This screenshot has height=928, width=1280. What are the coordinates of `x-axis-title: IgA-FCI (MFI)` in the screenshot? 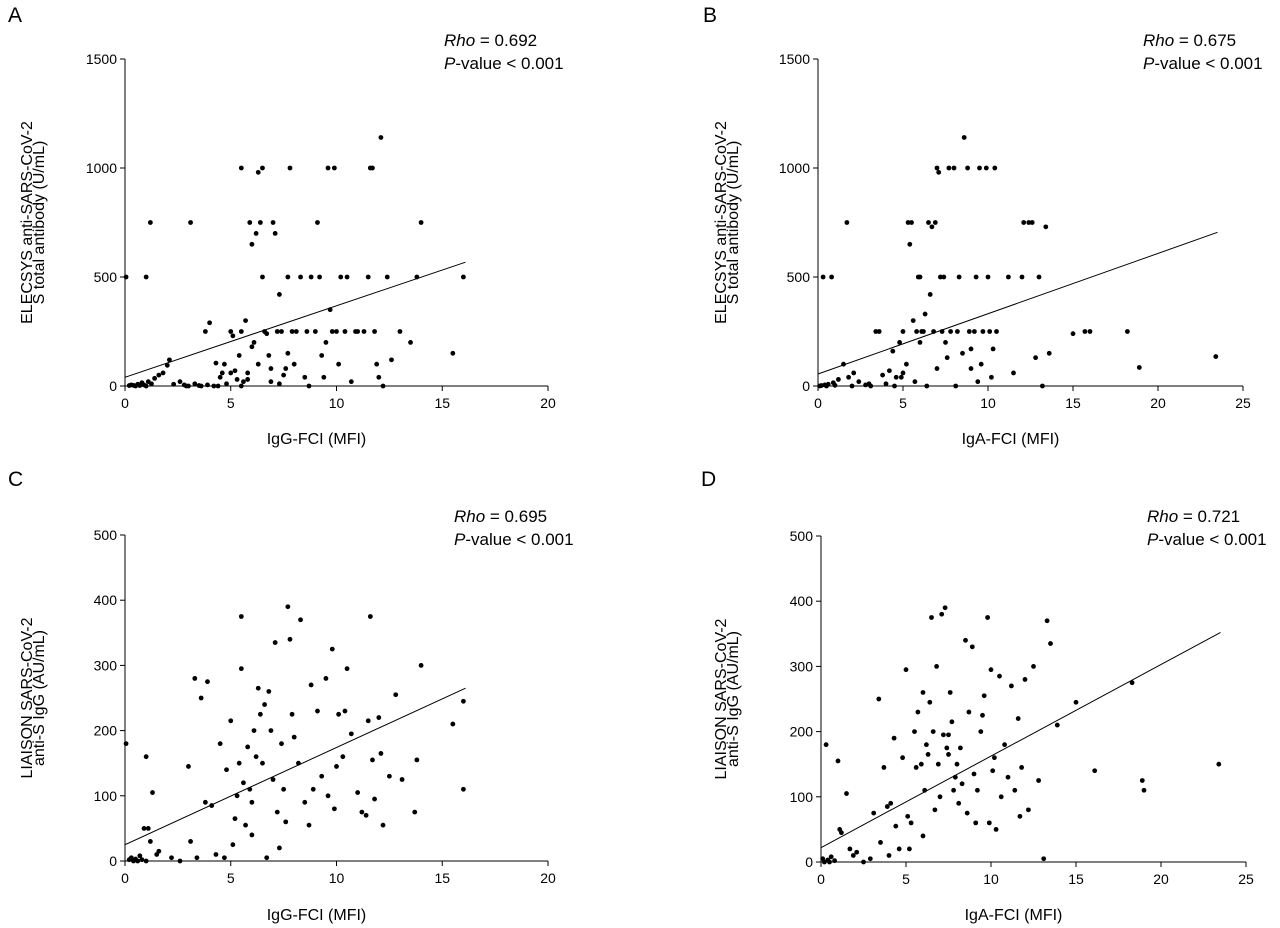 It's located at (1014, 915).